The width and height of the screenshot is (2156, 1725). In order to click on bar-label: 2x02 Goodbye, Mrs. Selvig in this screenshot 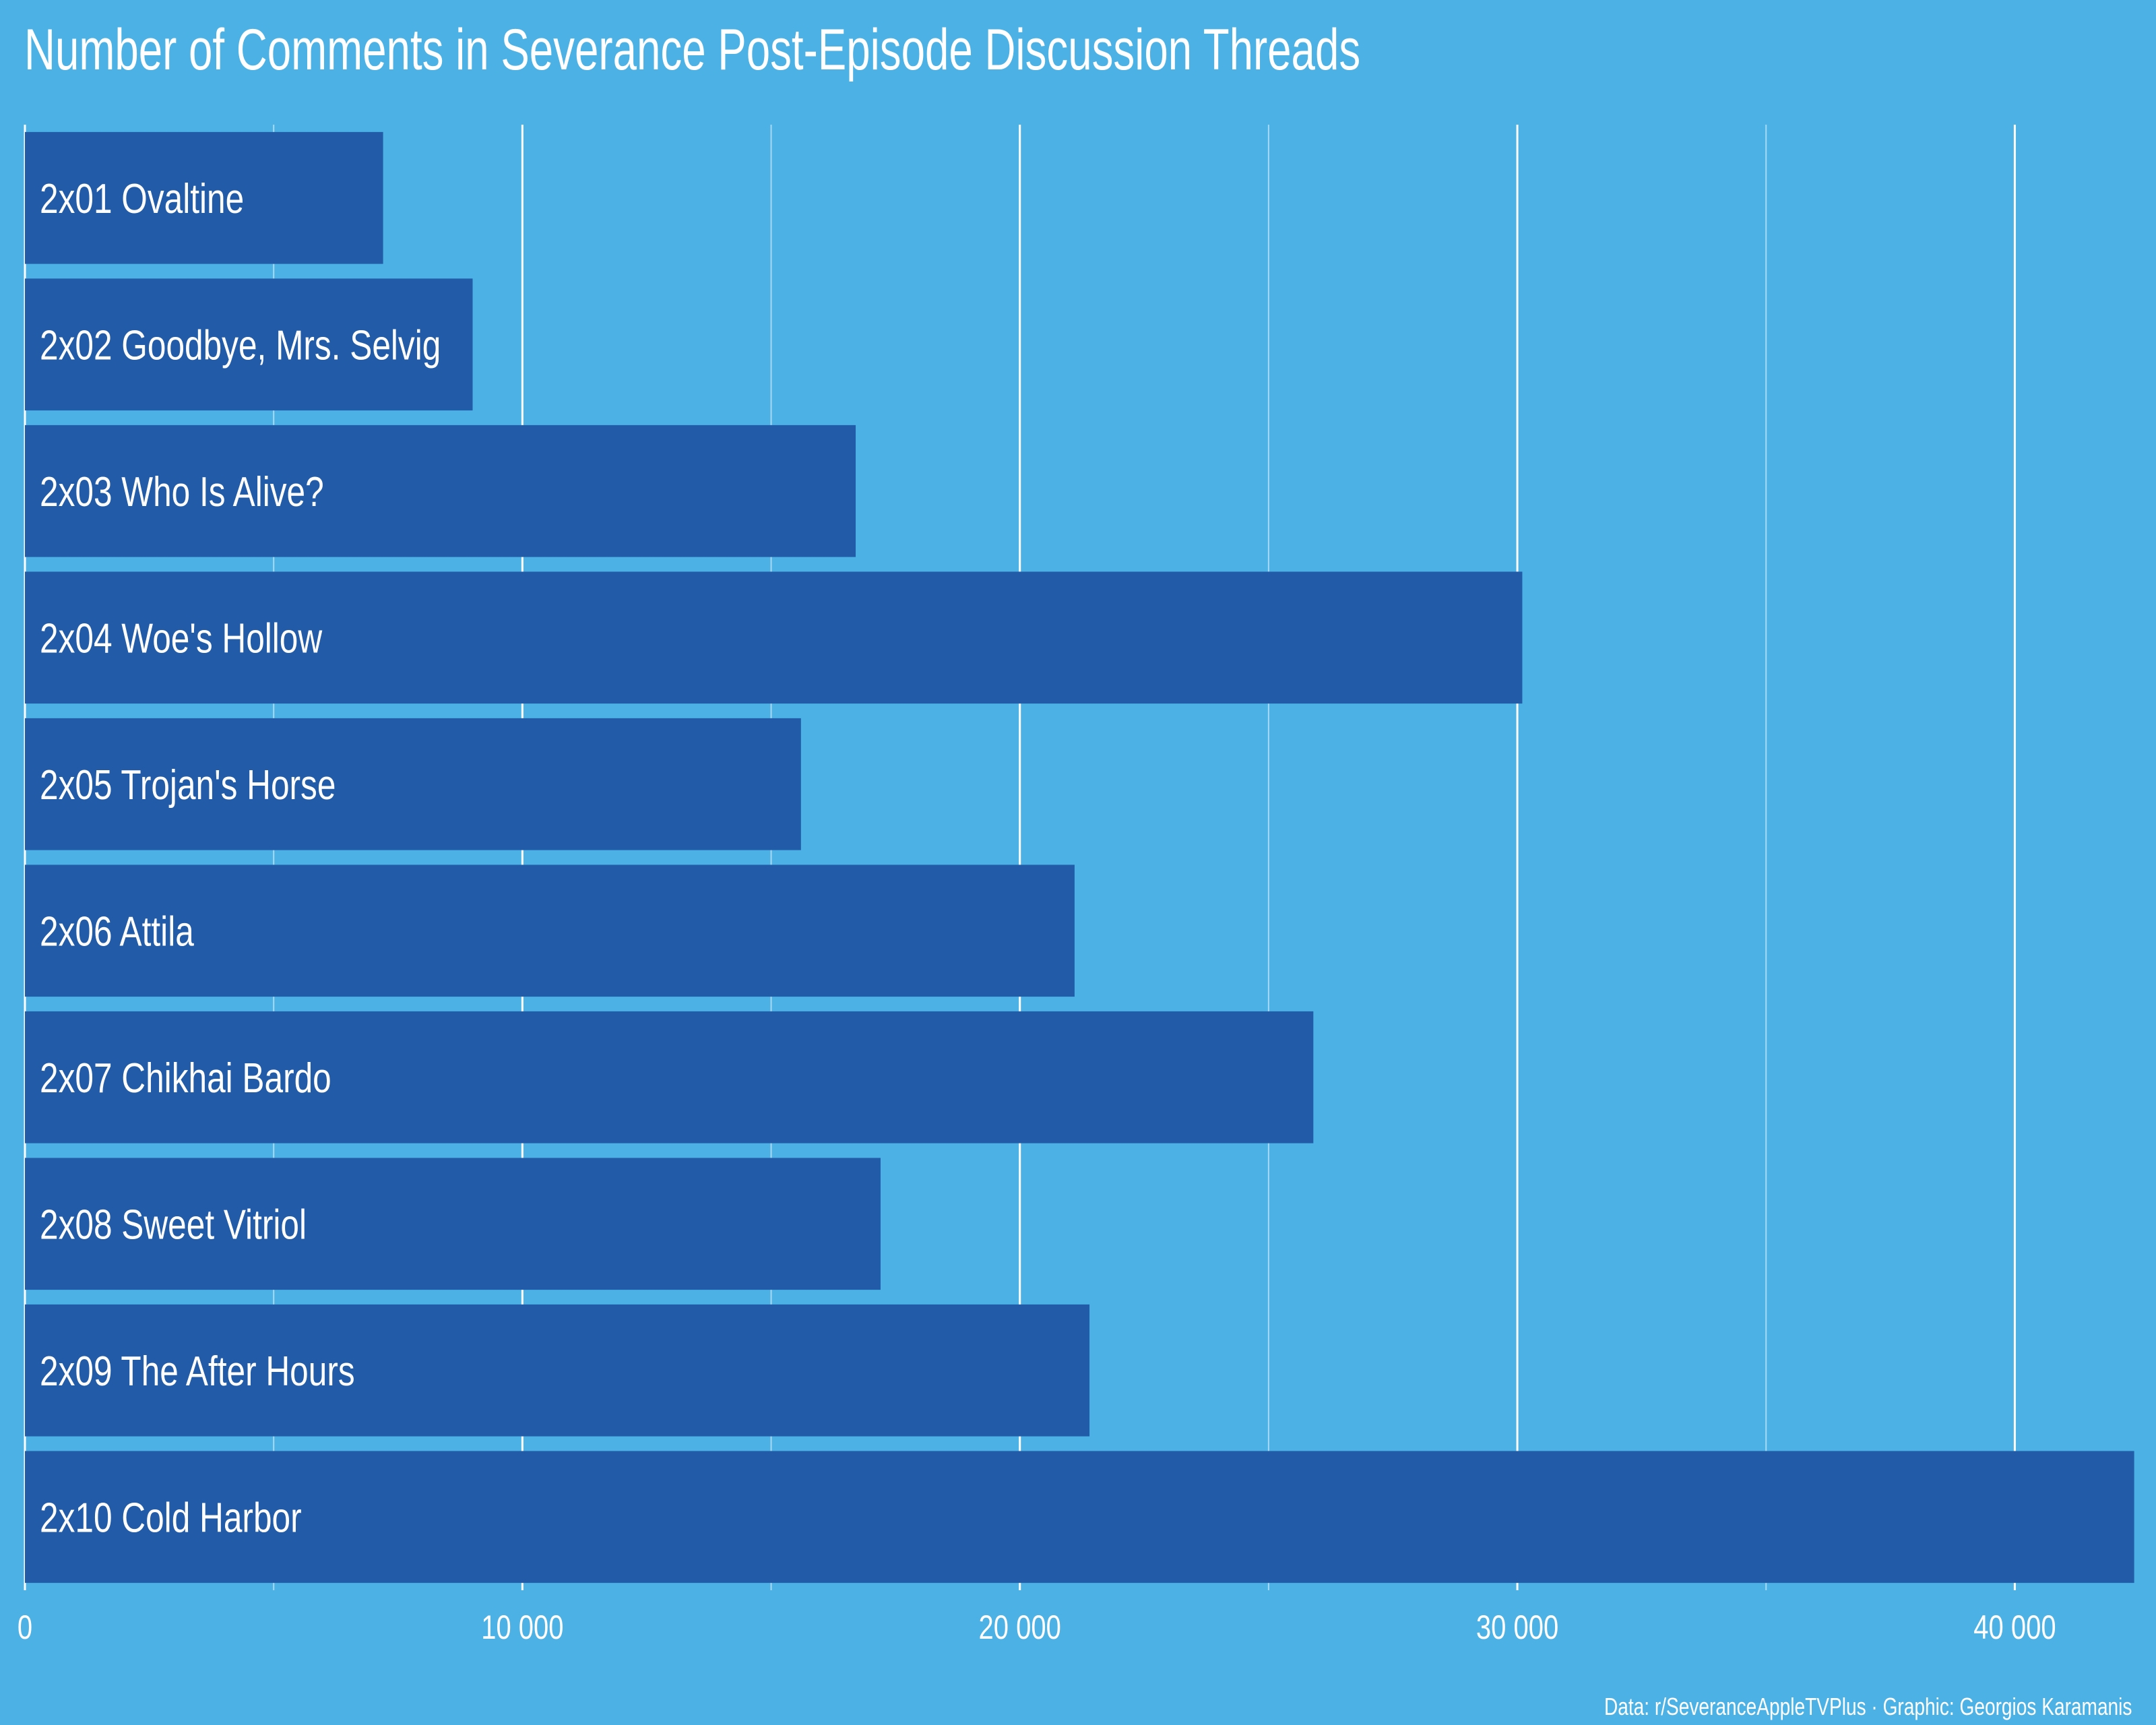, I will do `click(240, 345)`.